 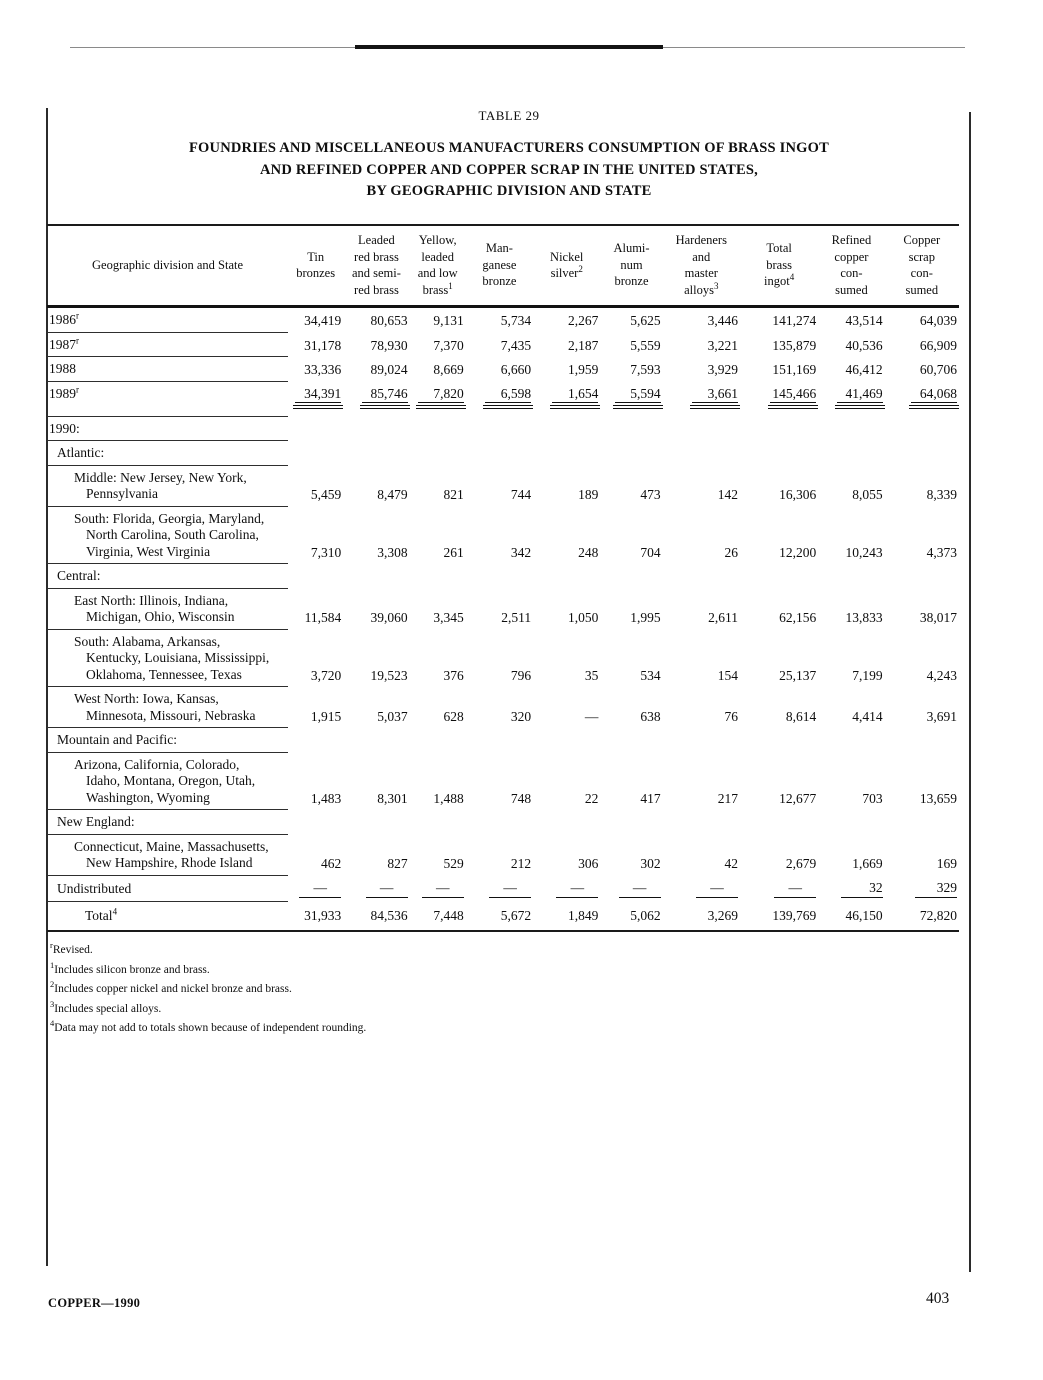 What do you see at coordinates (650, 863) in the screenshot?
I see `cell-value: 302` at bounding box center [650, 863].